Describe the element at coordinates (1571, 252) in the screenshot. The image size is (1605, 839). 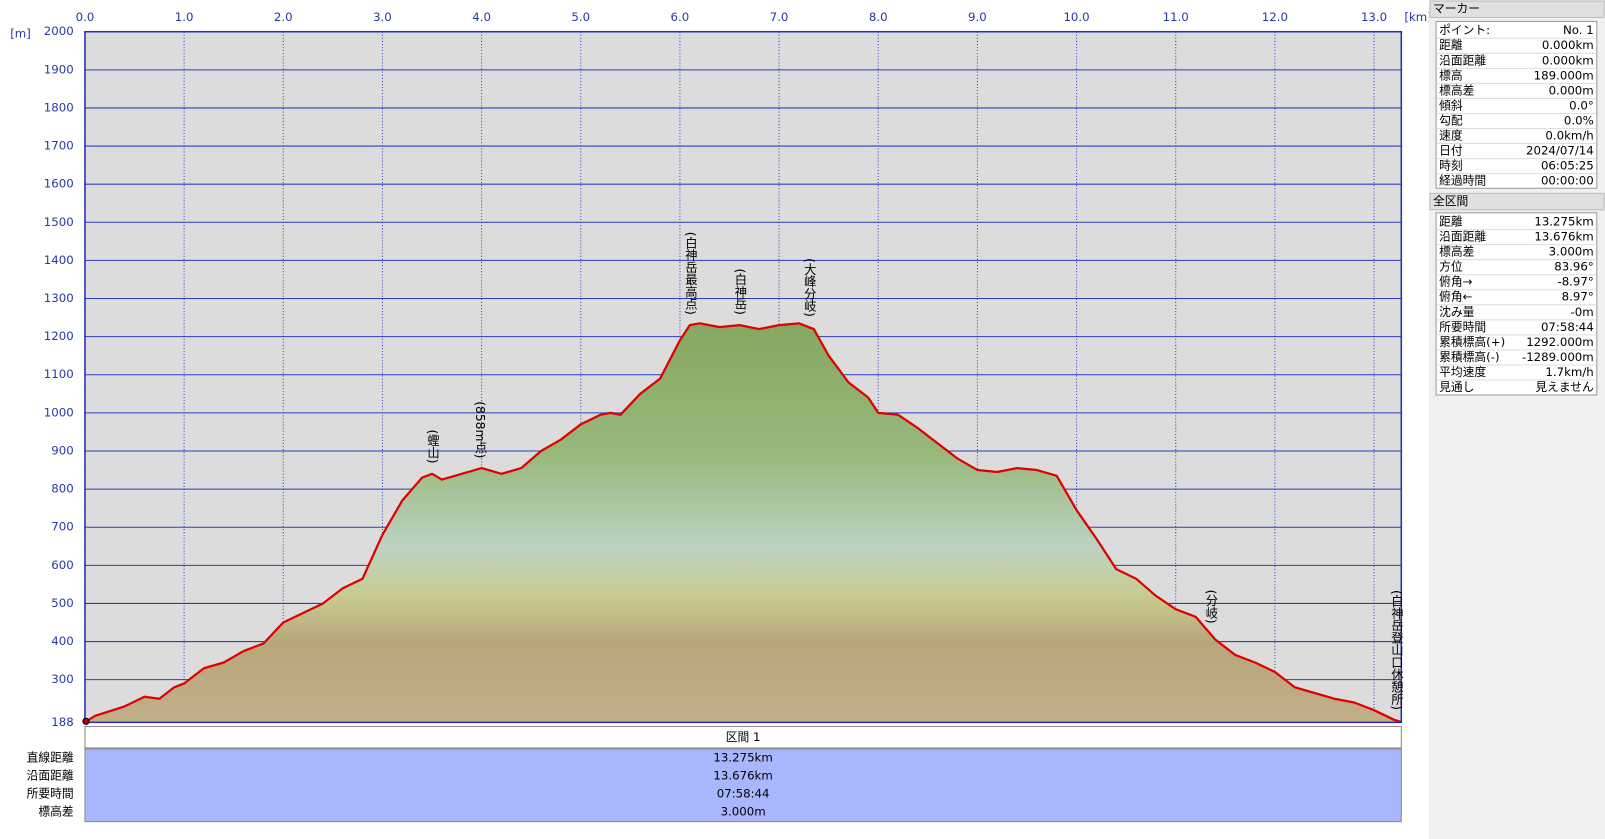
I see `panel-value: 3.000m` at that location.